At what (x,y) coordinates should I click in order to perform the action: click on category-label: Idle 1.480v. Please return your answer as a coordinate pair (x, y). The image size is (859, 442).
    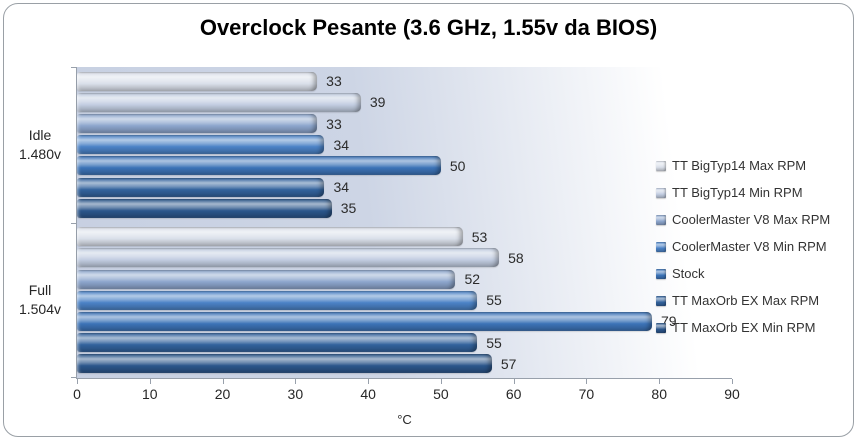
    Looking at the image, I should click on (40, 144).